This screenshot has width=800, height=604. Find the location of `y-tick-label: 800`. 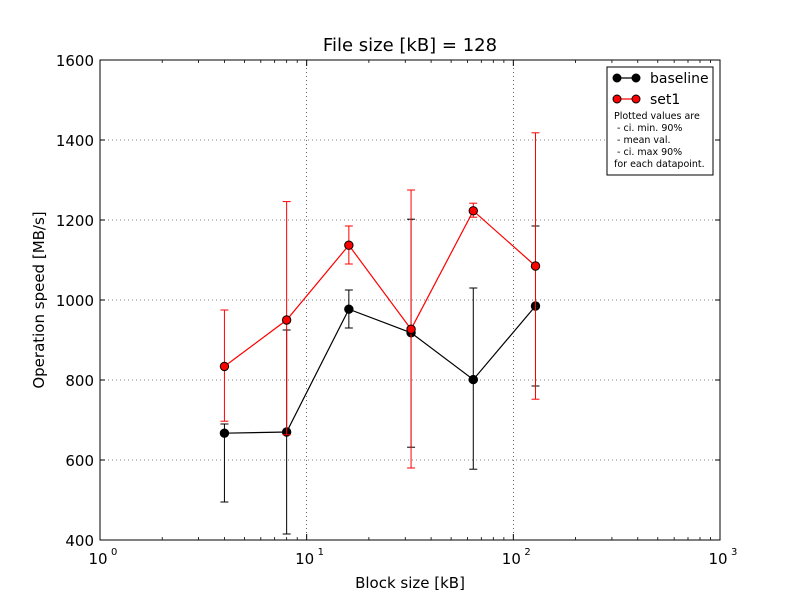

y-tick-label: 800 is located at coordinates (79, 381).